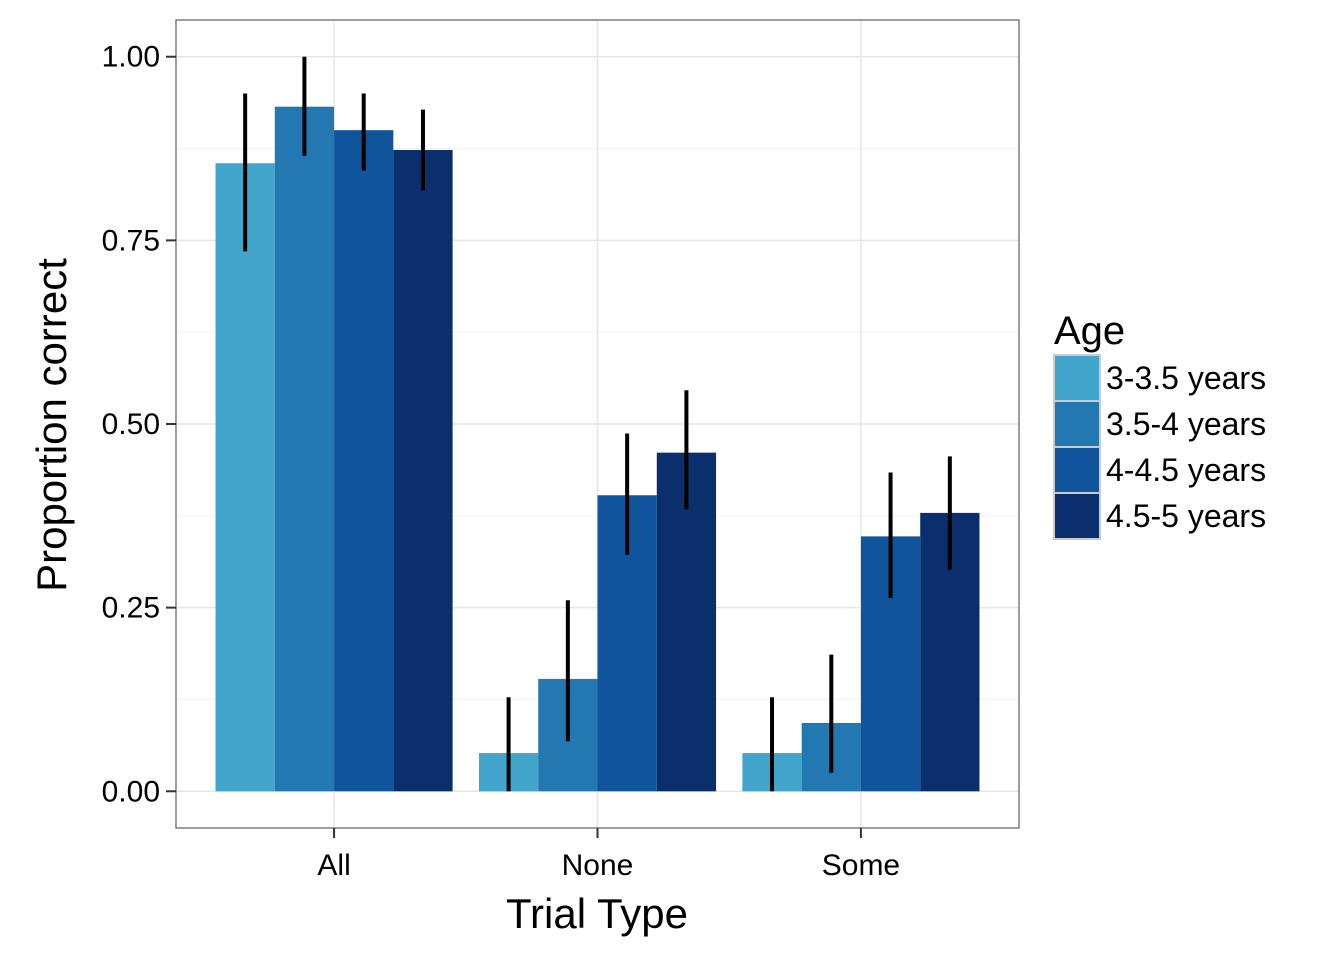 Image resolution: width=1344 pixels, height=960 pixels. Describe the element at coordinates (1186, 470) in the screenshot. I see `legend-label-series-3: 4-4.5 years` at that location.